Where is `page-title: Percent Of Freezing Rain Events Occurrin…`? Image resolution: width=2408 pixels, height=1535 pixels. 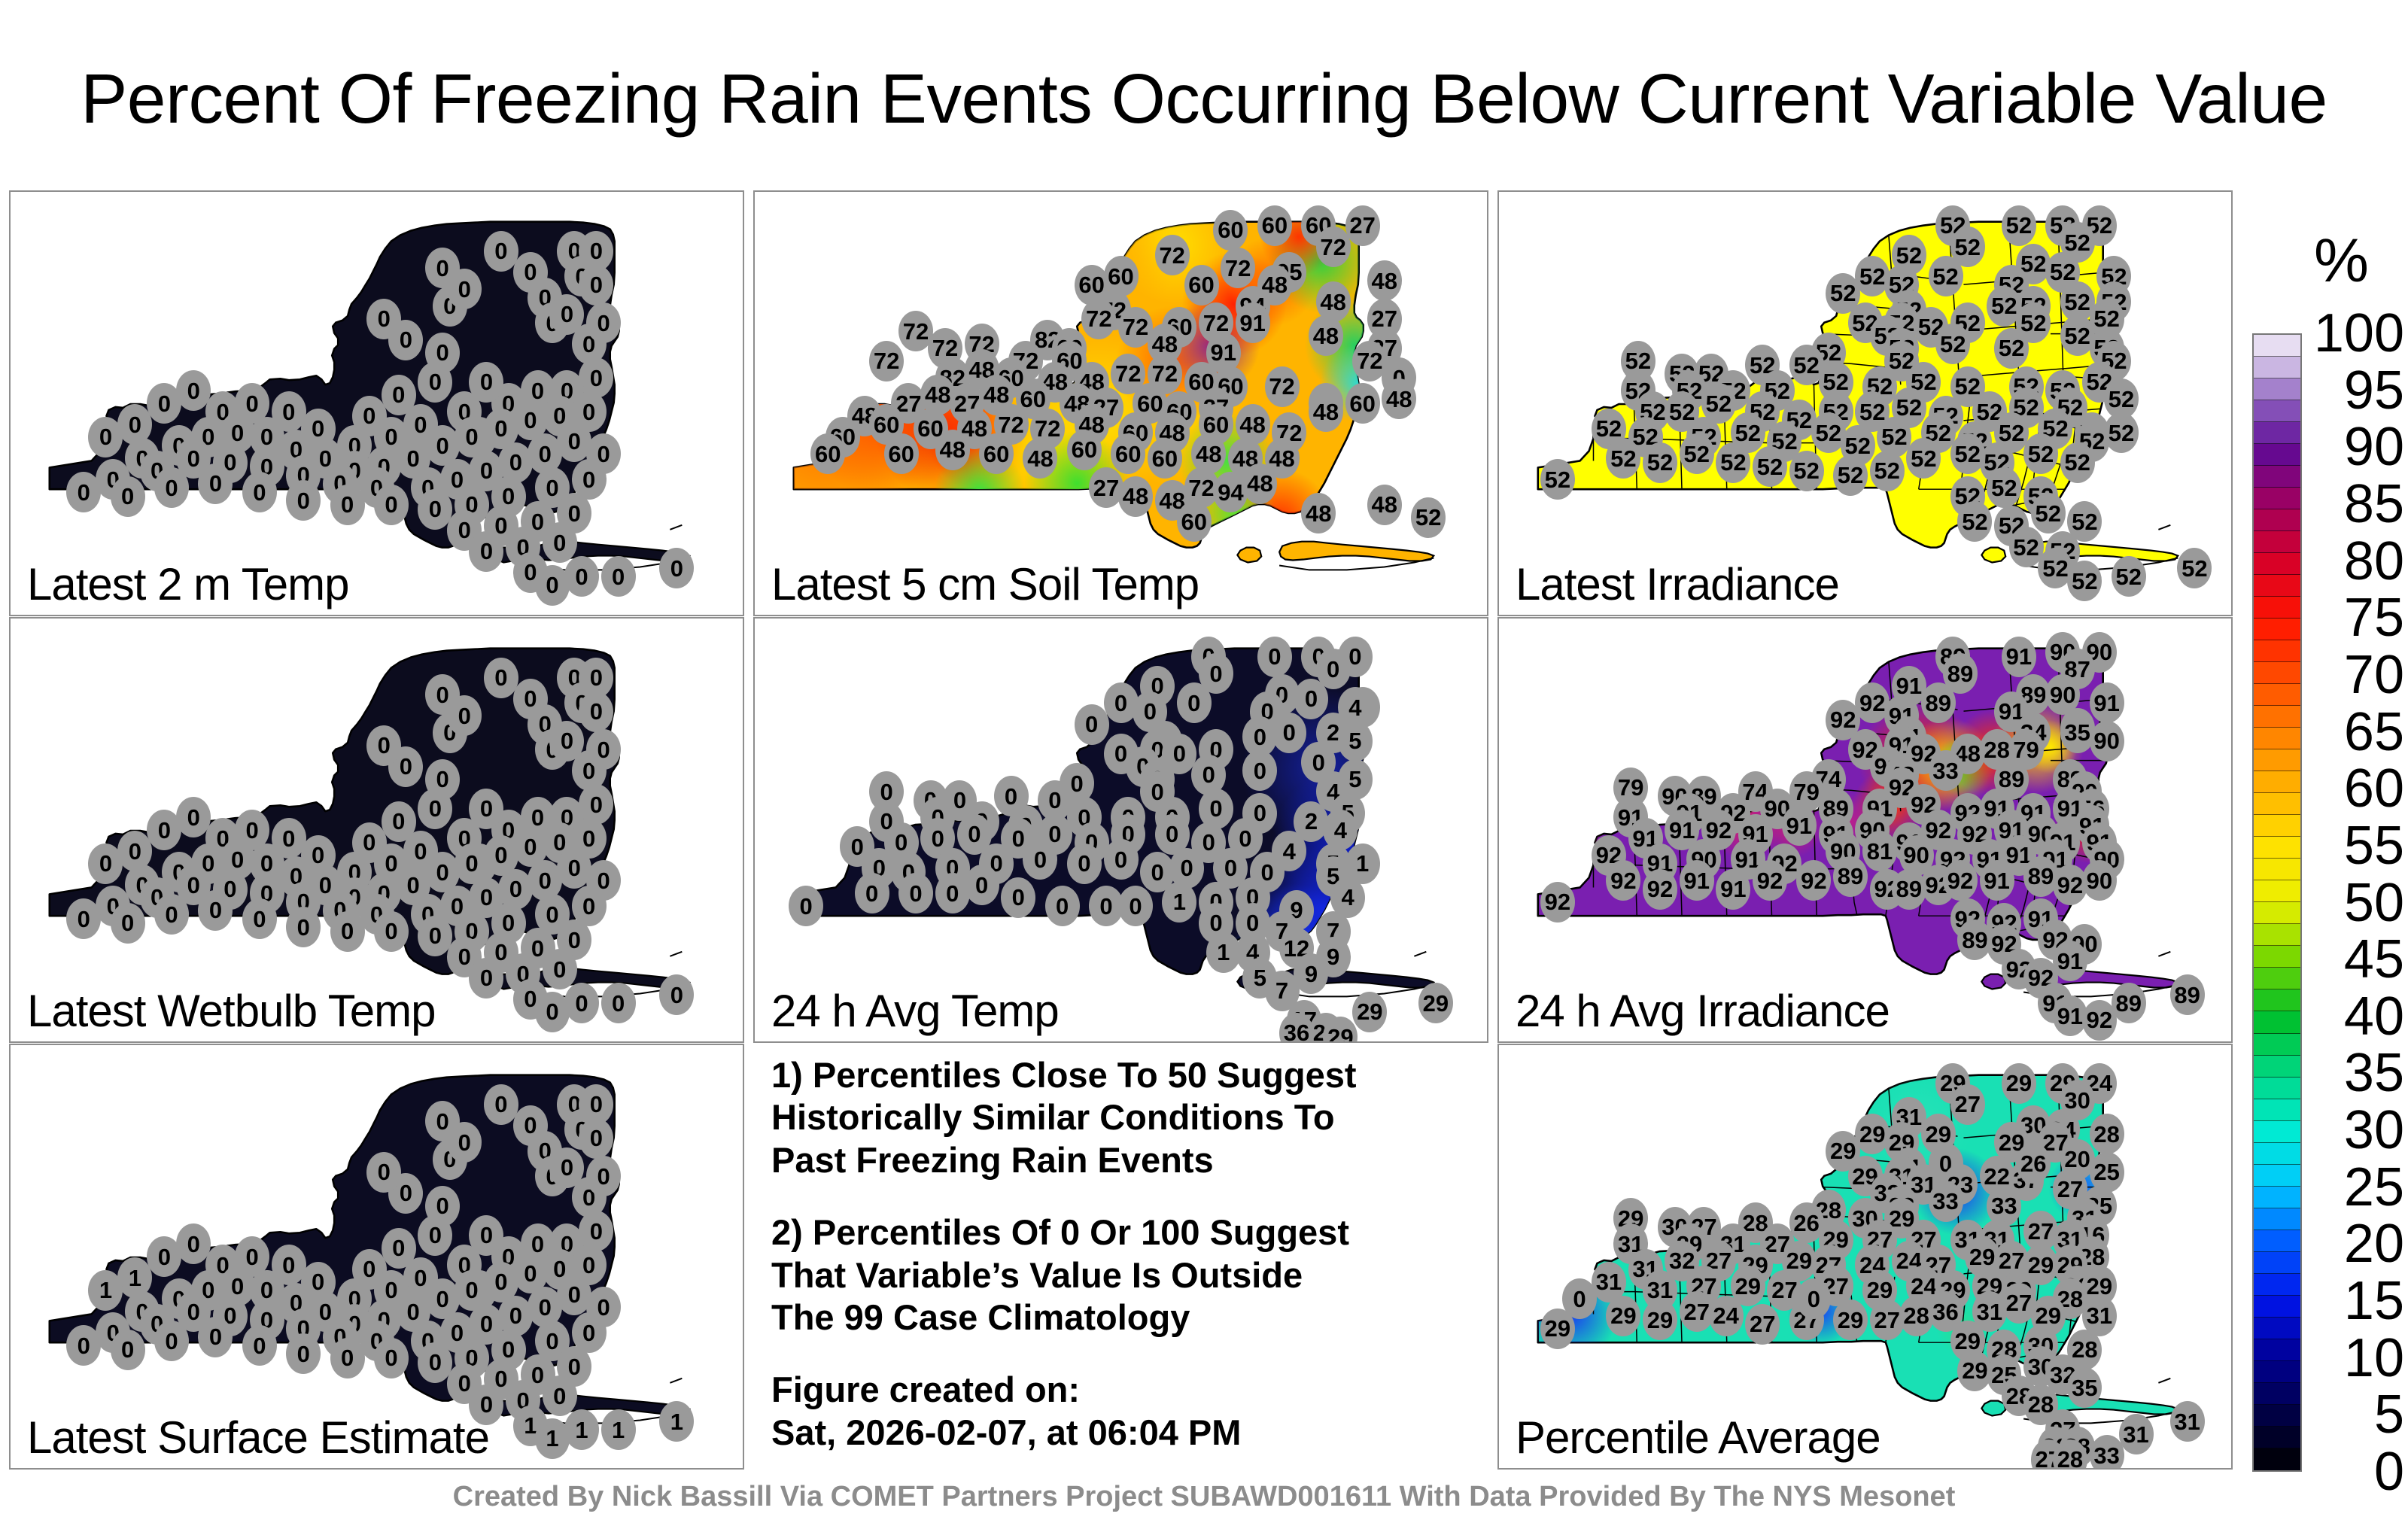 page-title: Percent Of Freezing Rain Events Occurrin… is located at coordinates (1204, 98).